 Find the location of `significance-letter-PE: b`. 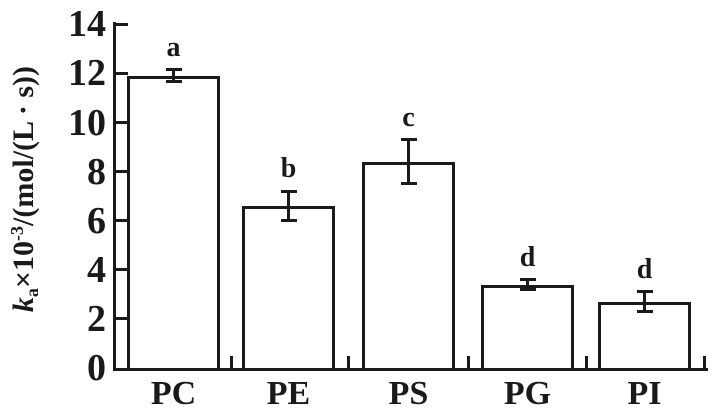

significance-letter-PE: b is located at coordinates (288, 169).